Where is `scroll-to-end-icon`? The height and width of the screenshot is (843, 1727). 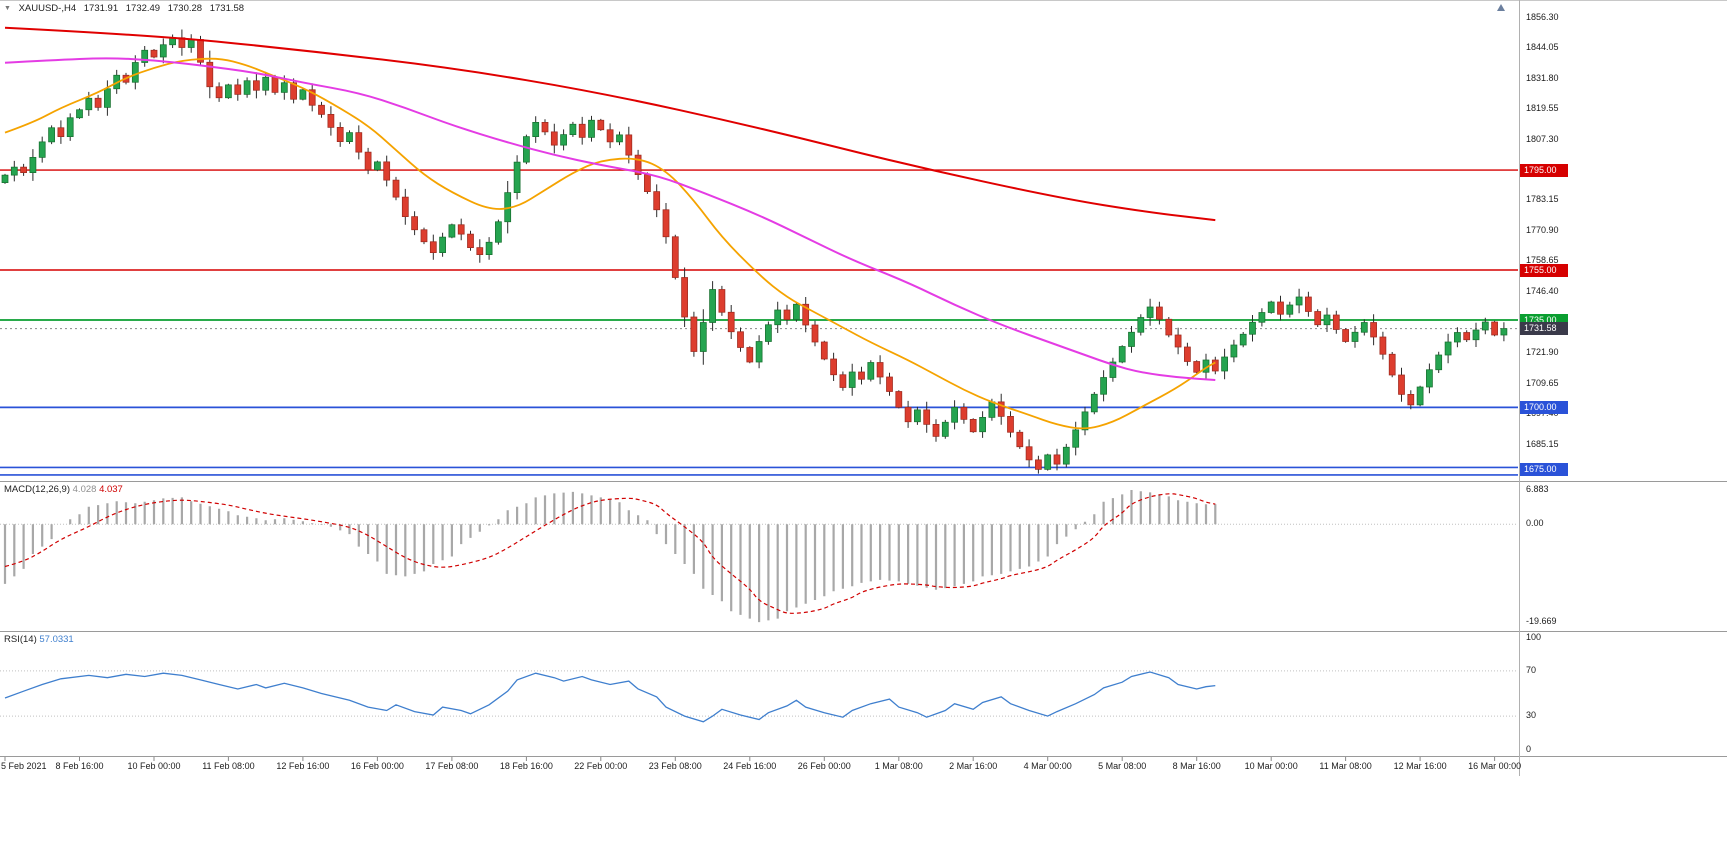
scroll-to-end-icon is located at coordinates (1501, 7).